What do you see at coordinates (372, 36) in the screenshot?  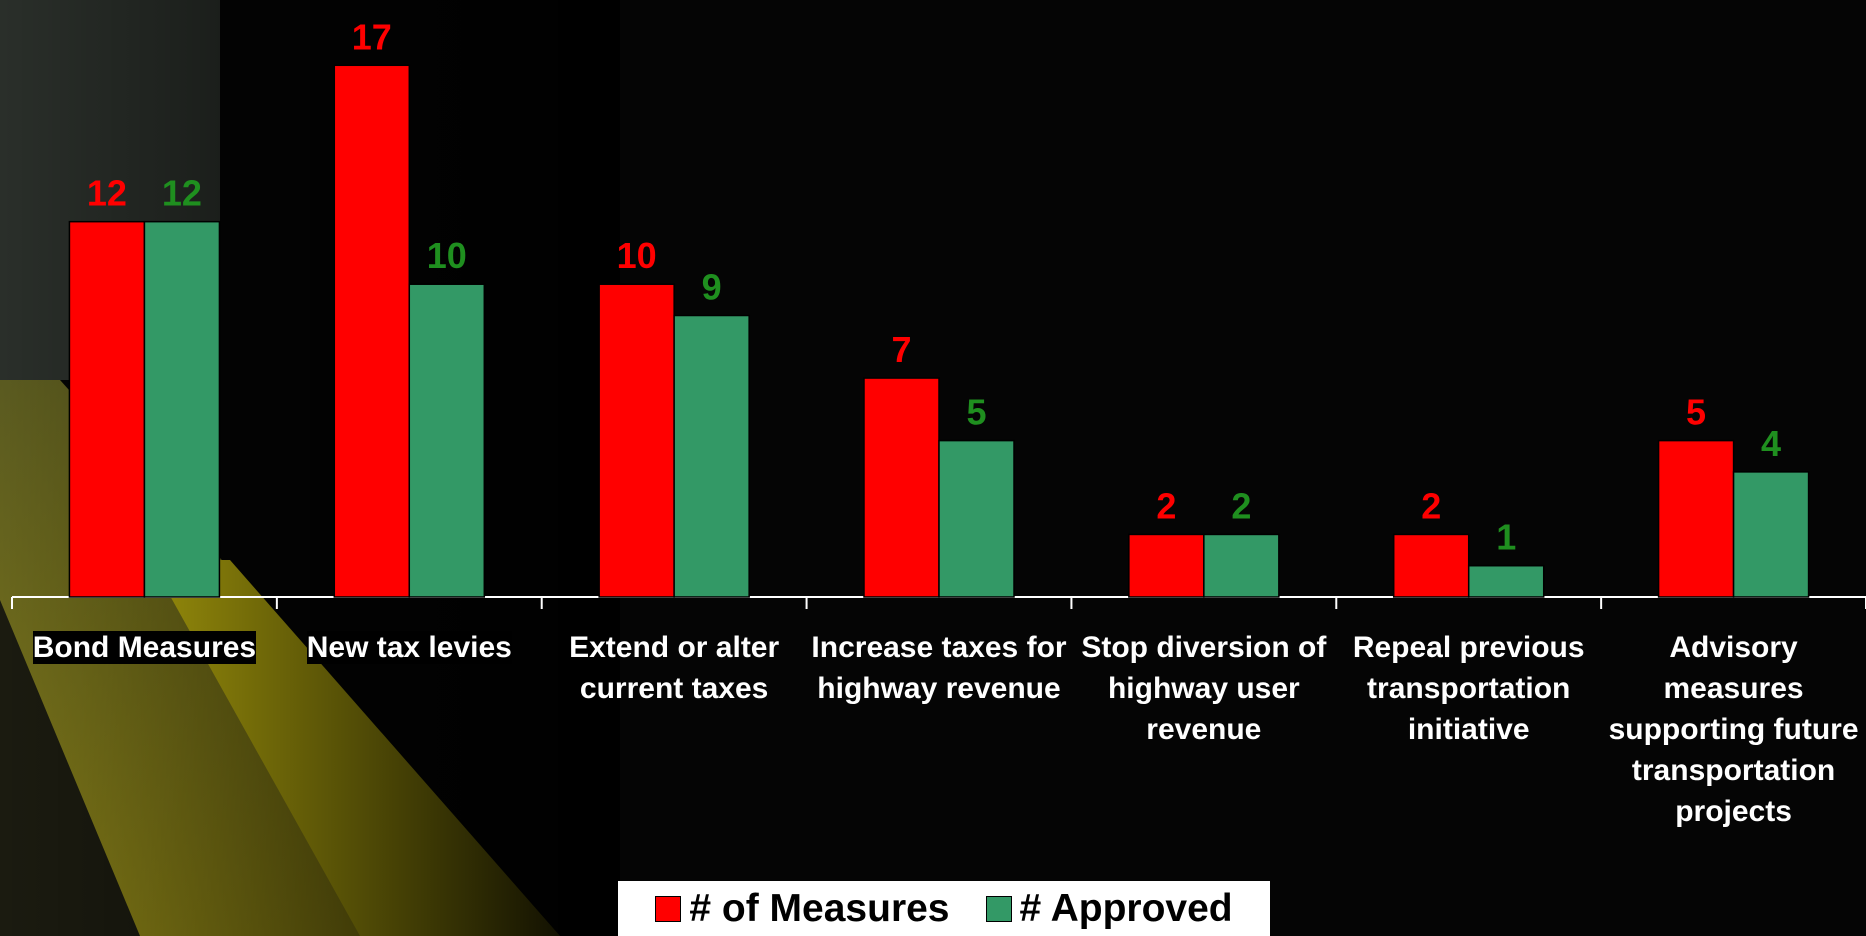 I see `value-label: 17` at bounding box center [372, 36].